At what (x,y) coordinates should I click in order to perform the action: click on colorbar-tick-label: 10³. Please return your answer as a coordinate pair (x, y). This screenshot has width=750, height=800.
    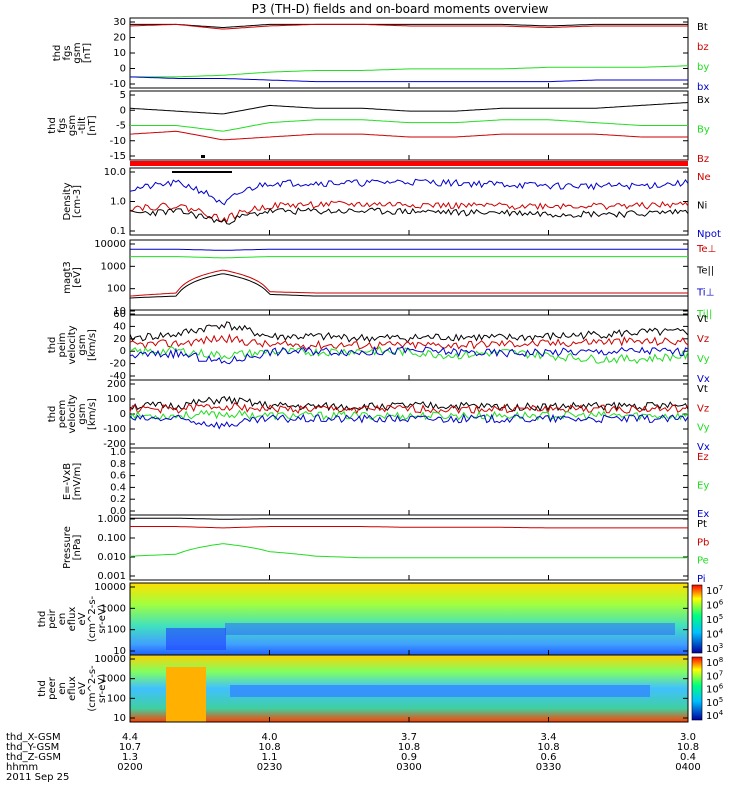
    Looking at the image, I should click on (714, 648).